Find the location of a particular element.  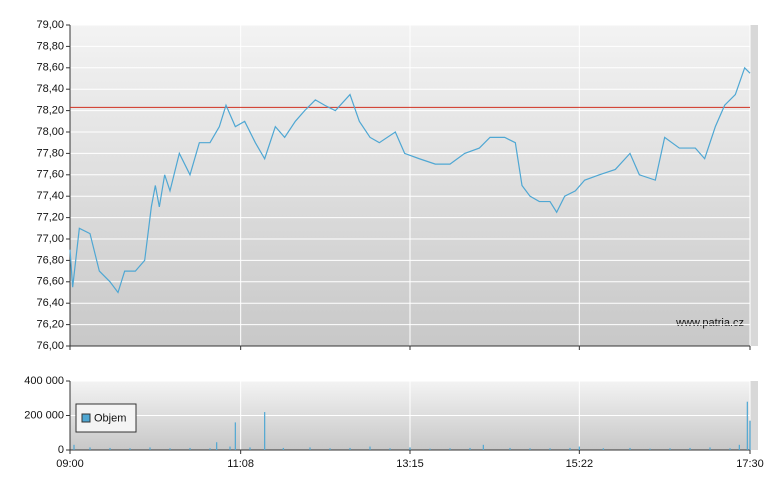

y-tick-label: 78,20 is located at coordinates (50, 111).